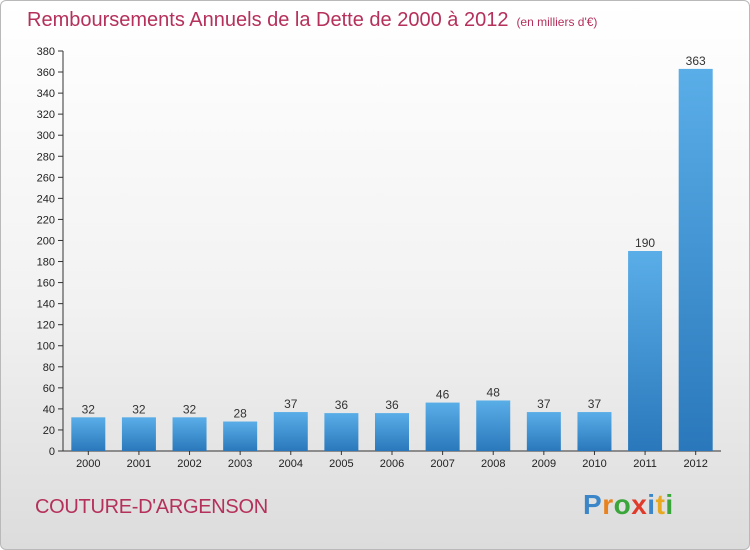 This screenshot has height=550, width=750. What do you see at coordinates (645, 464) in the screenshot?
I see `x-tick-label-2011: 2011` at bounding box center [645, 464].